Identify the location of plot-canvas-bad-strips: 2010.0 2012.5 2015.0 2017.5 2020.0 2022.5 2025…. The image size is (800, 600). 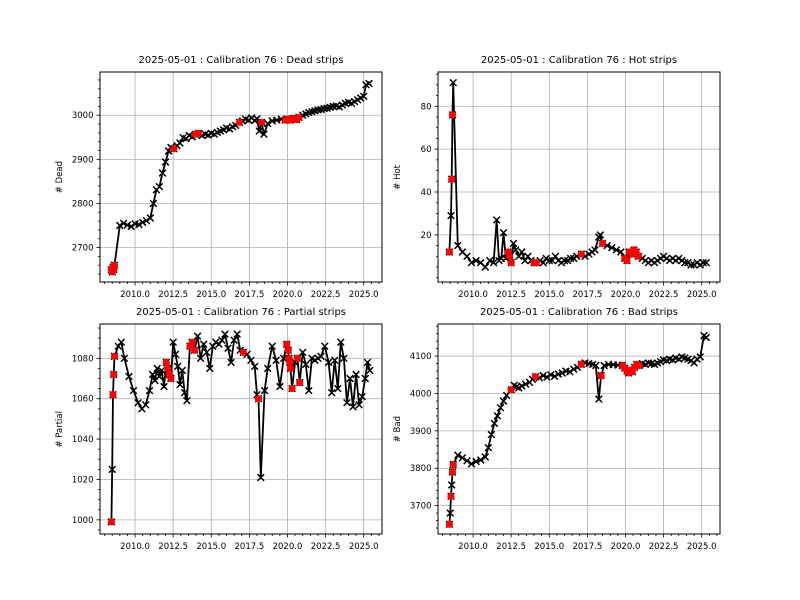
(565, 437).